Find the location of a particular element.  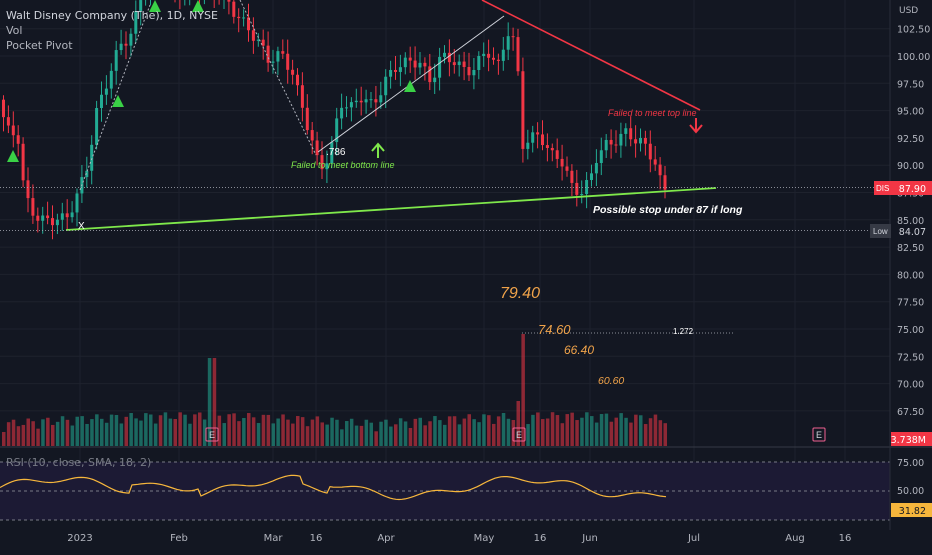

stop-label: Possible stop under 87 if long is located at coordinates (668, 210).